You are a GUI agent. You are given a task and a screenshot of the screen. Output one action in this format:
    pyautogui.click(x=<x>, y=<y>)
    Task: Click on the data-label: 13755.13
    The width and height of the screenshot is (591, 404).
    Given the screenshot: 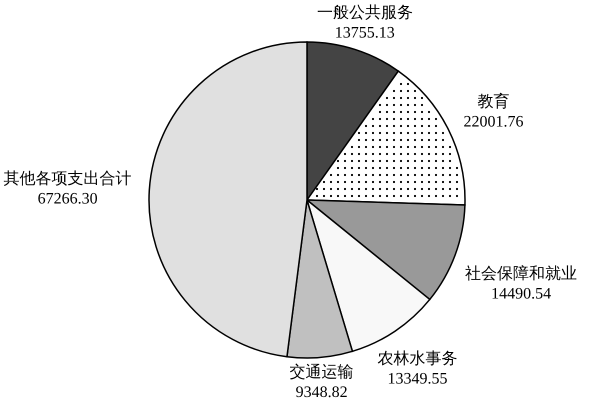 What is the action you would take?
    pyautogui.click(x=364, y=33)
    